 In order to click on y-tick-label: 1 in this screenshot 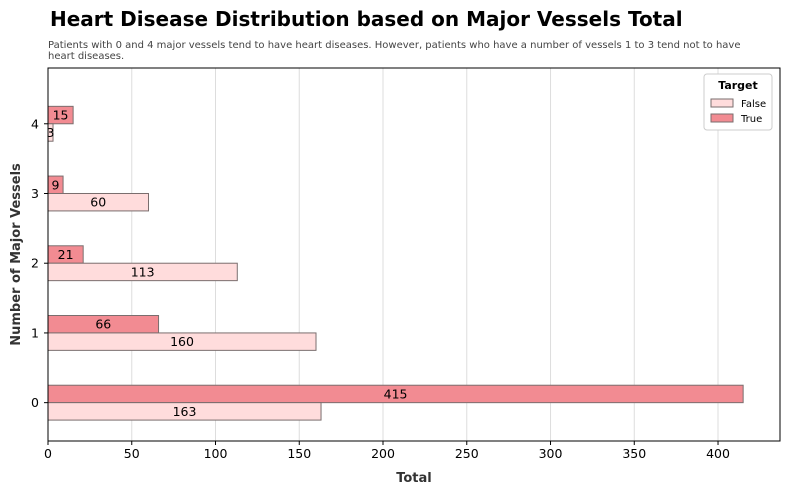, I will do `click(35, 332)`.